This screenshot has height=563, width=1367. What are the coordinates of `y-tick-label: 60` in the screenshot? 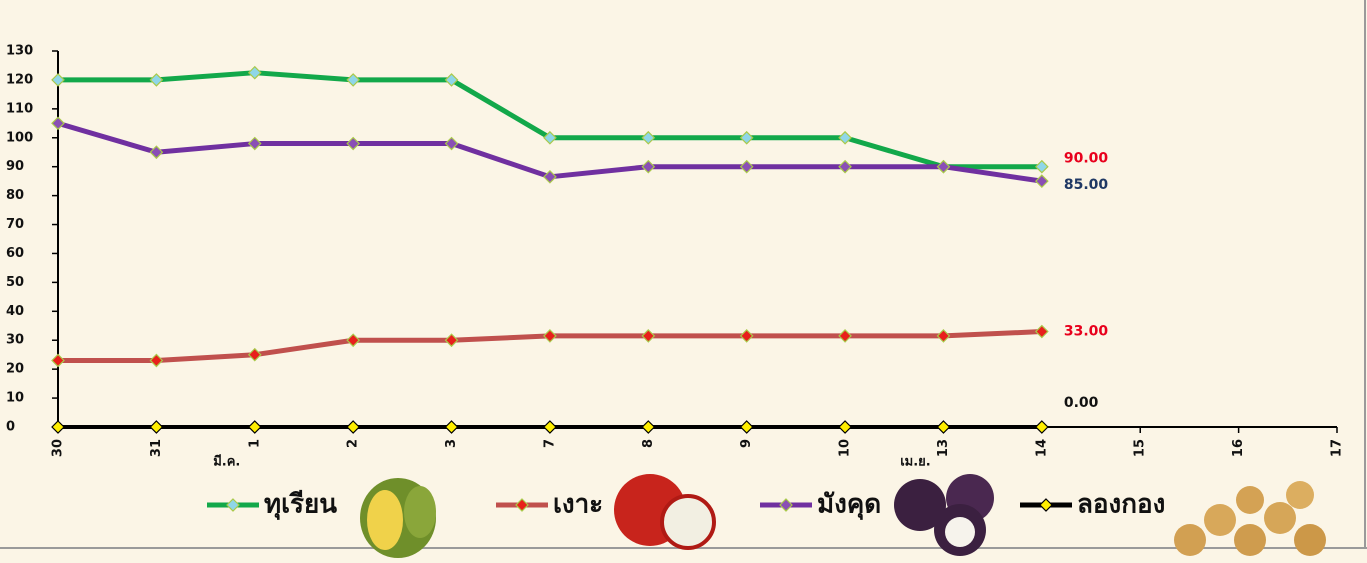 It's located at (15, 253).